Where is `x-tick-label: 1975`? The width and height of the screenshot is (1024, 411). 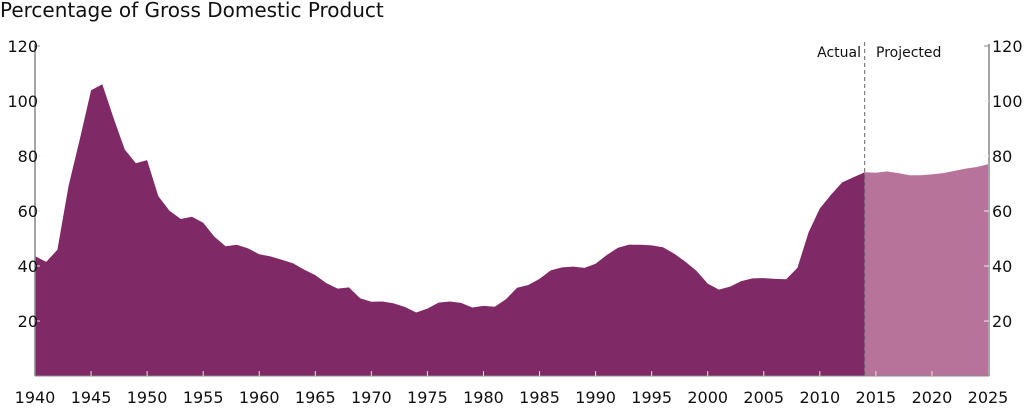
x-tick-label: 1975 is located at coordinates (427, 397).